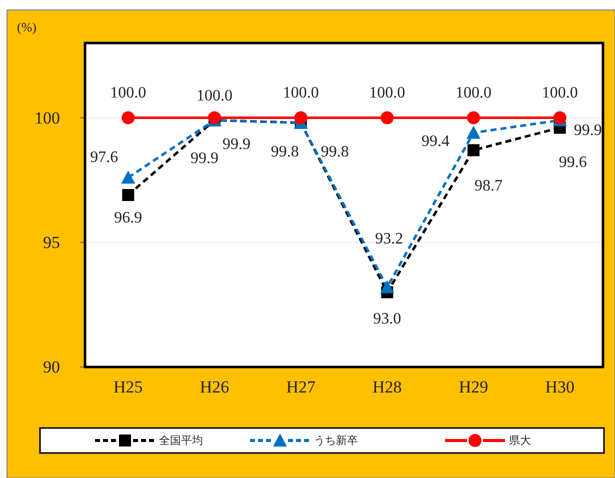  I want to click on data-label: 99.4, so click(436, 141).